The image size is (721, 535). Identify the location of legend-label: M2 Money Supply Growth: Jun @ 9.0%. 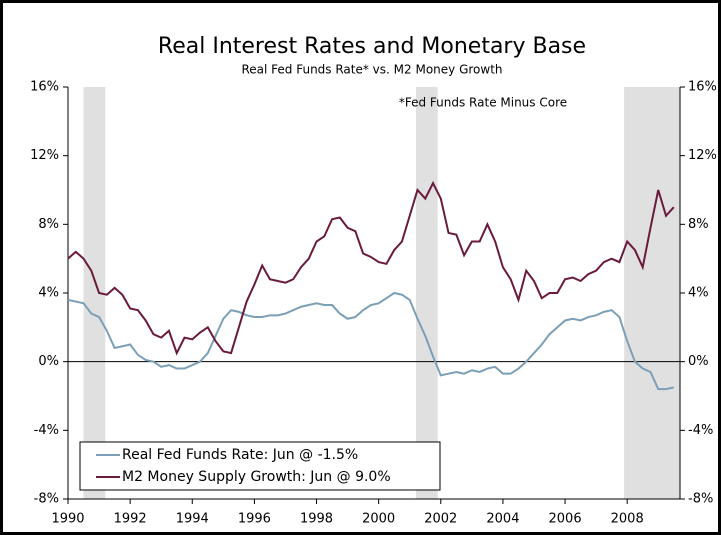
(256, 477).